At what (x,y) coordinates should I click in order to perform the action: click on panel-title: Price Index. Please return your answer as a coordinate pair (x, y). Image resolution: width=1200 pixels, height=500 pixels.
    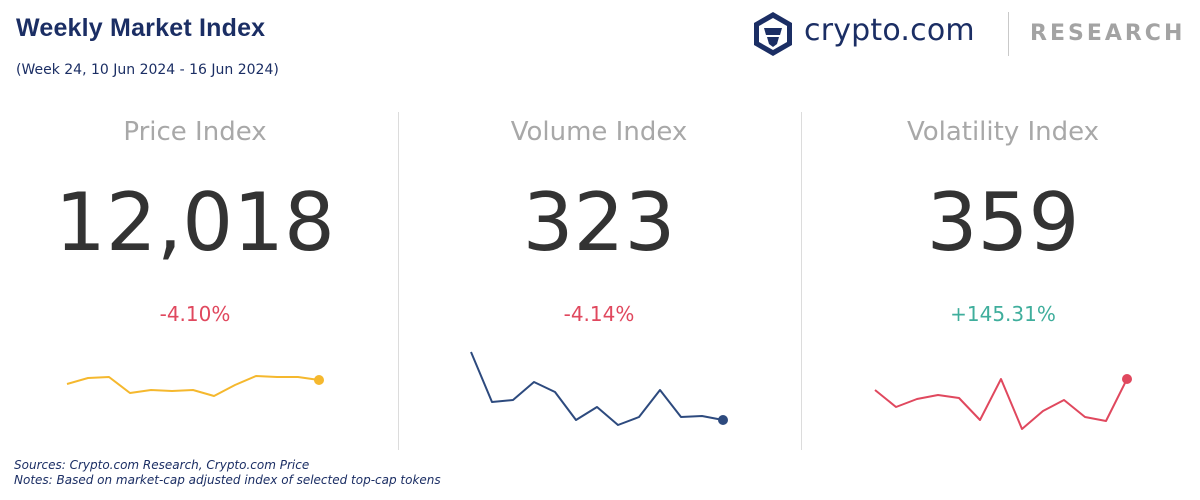
    Looking at the image, I should click on (195, 132).